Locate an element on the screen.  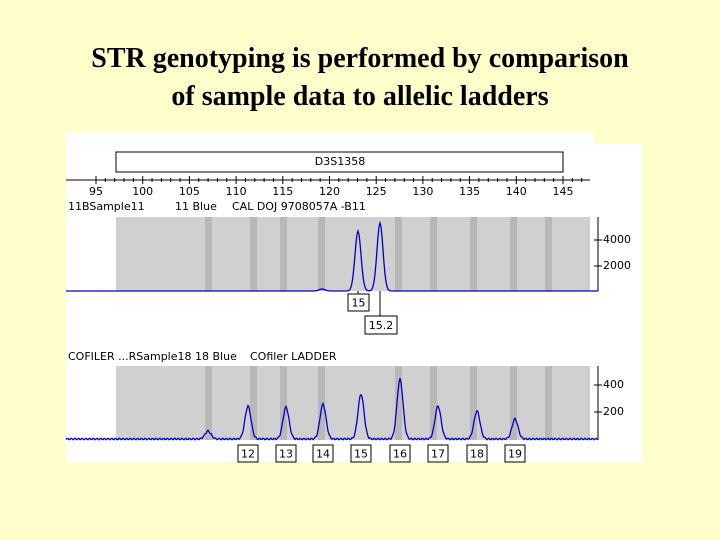
sample-header: 11 Blue is located at coordinates (196, 206).